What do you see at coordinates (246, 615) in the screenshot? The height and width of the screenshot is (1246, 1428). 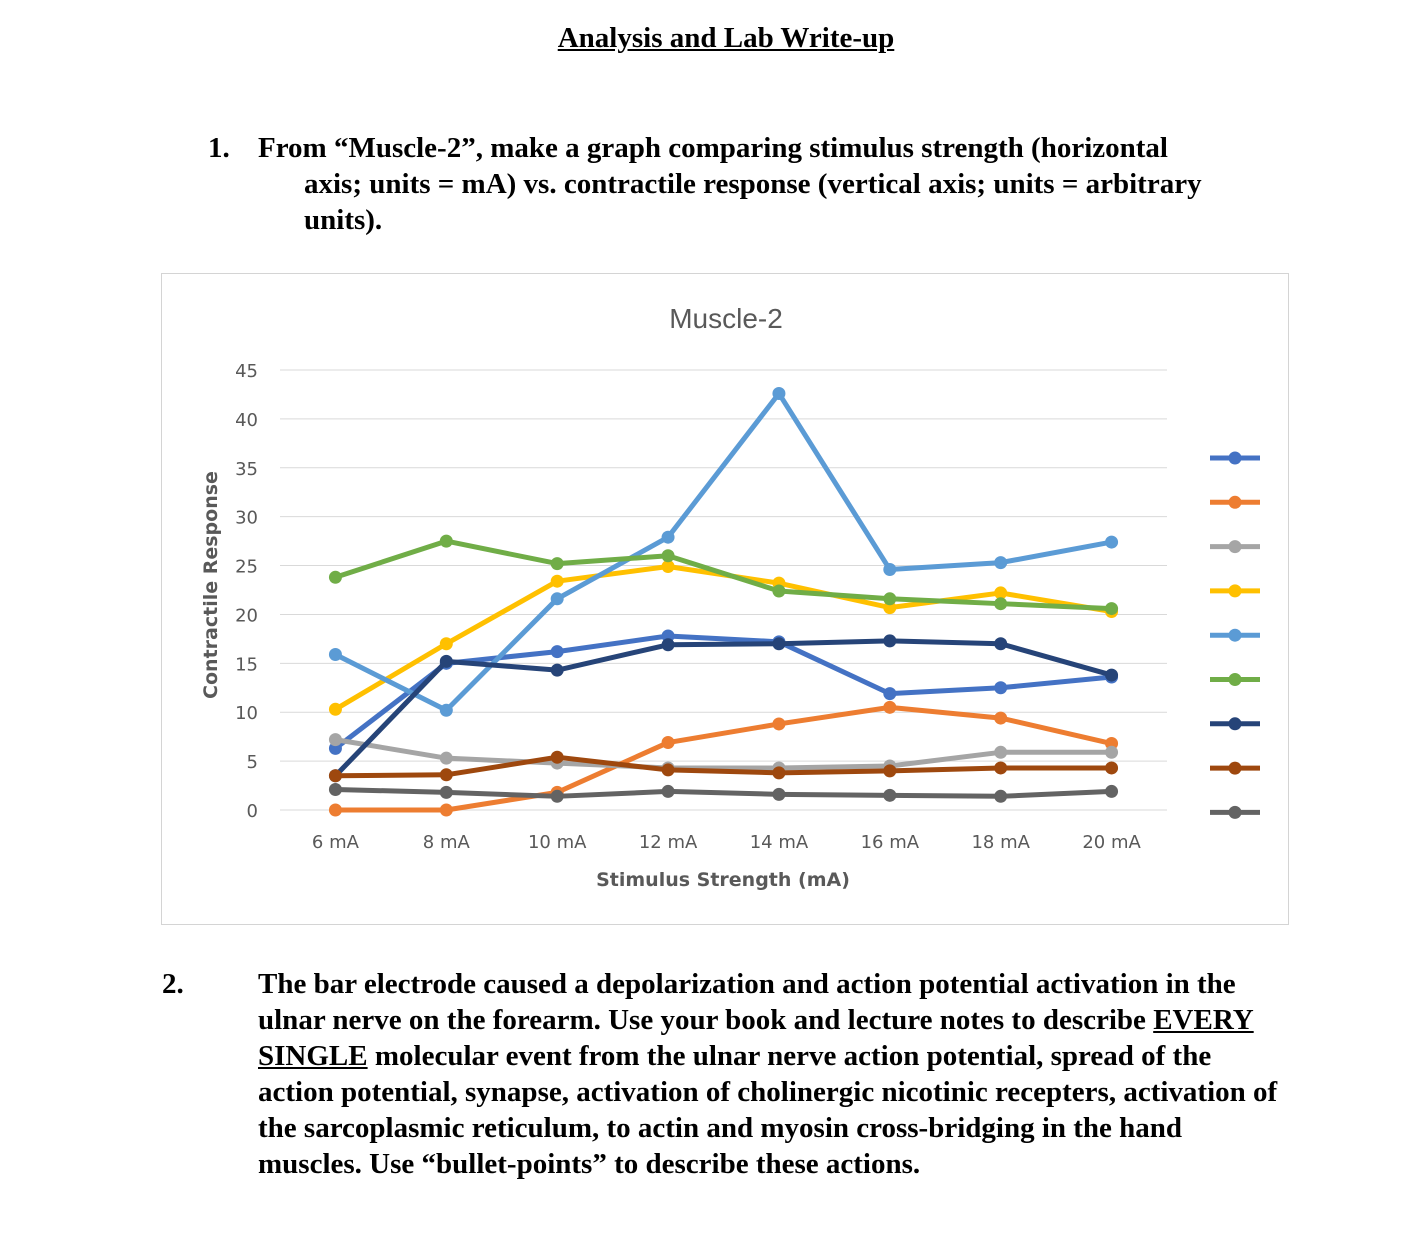 I see `y-tick-label: 20` at bounding box center [246, 615].